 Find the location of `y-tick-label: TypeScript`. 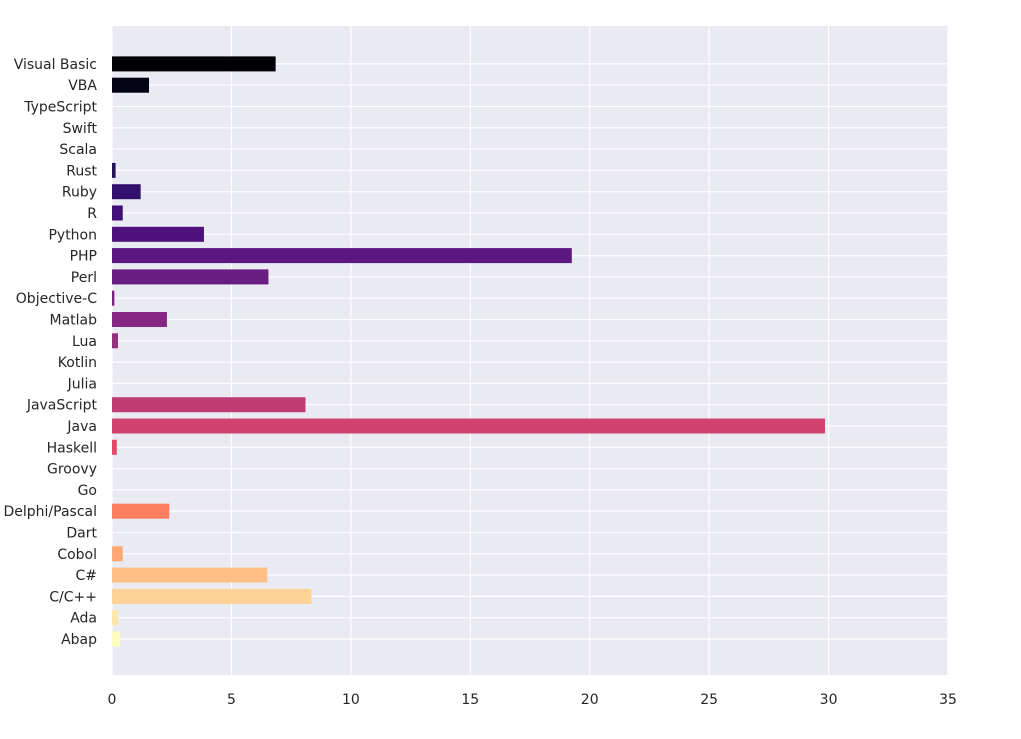

y-tick-label: TypeScript is located at coordinates (60, 108).